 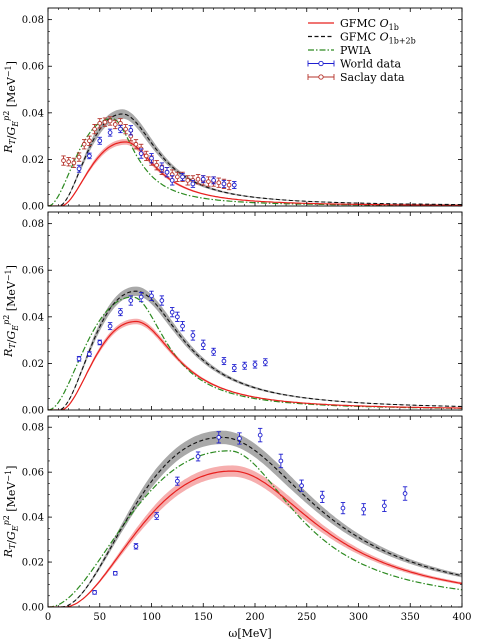 I want to click on x-tick-label: 150, so click(x=203, y=617).